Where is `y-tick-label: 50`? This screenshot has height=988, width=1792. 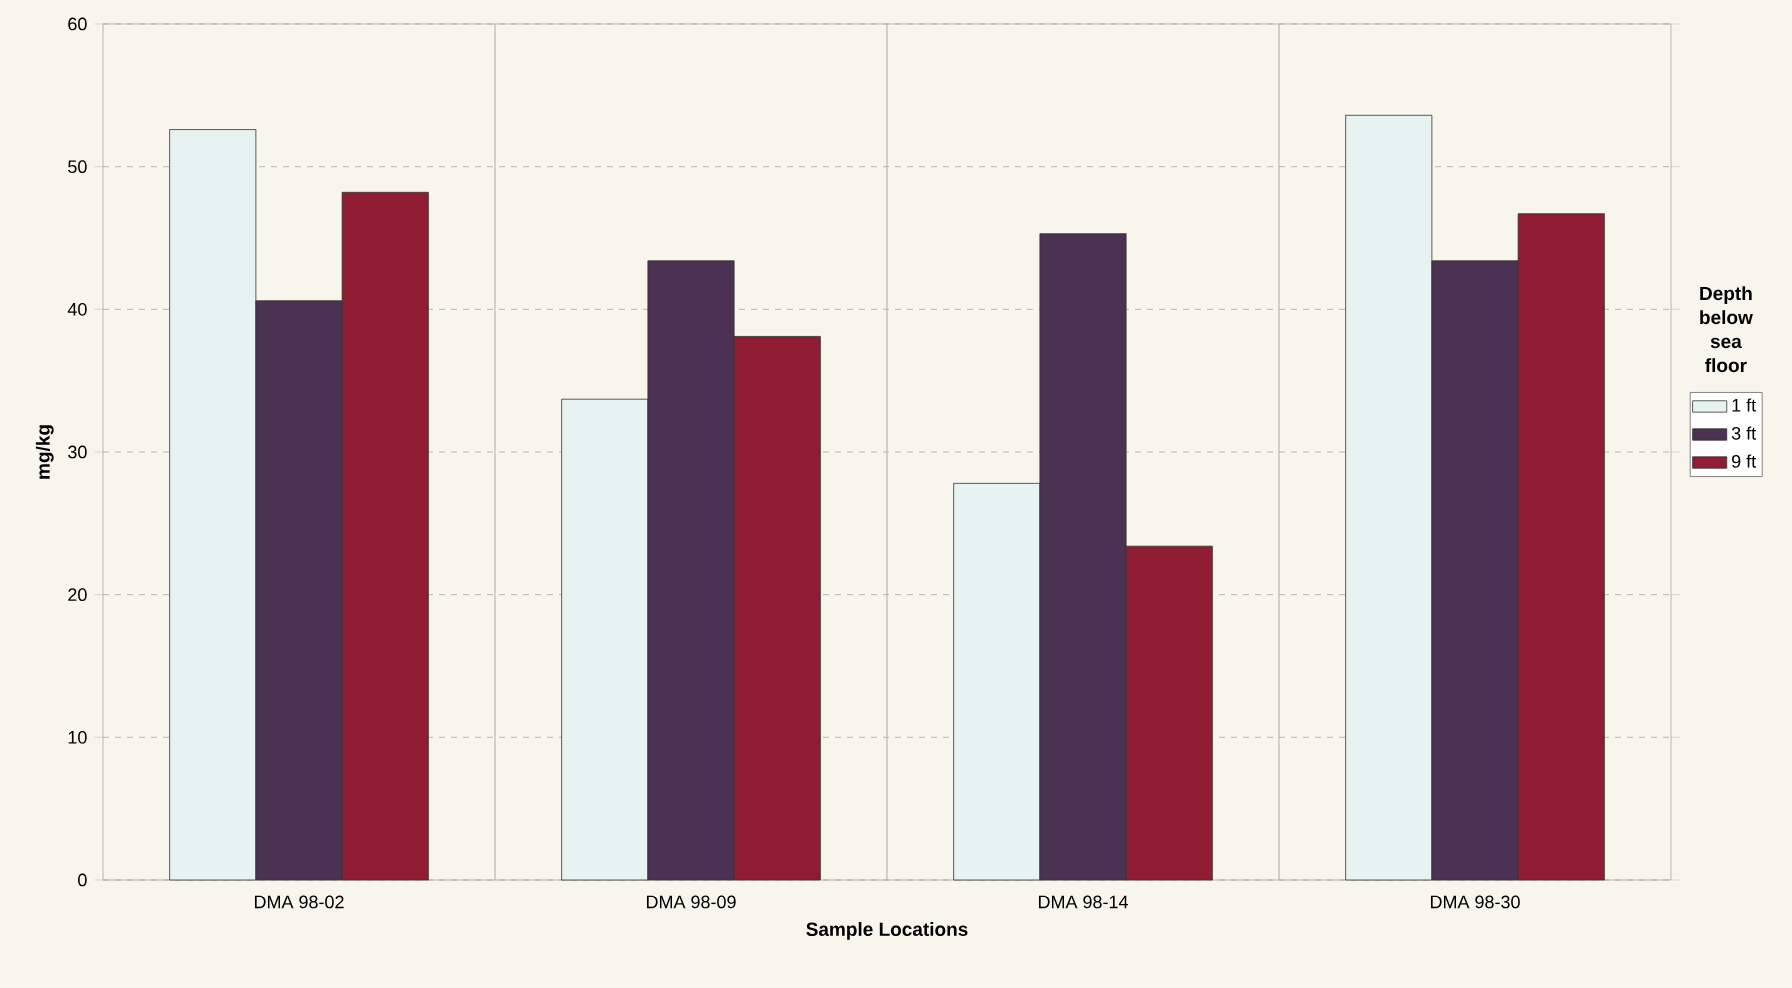 y-tick-label: 50 is located at coordinates (77, 167).